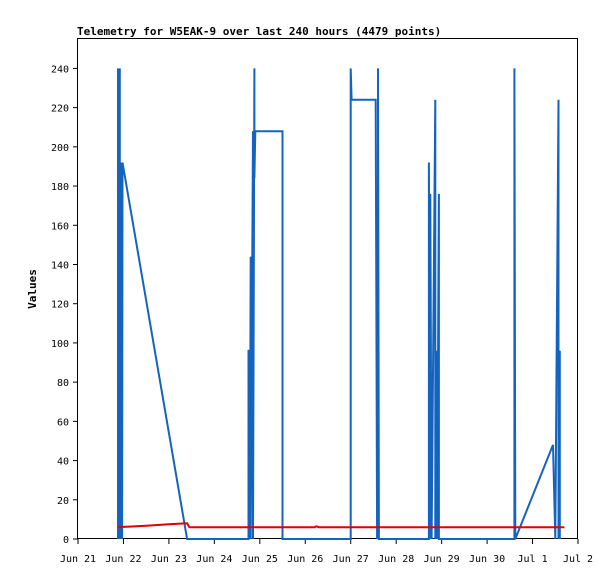  What do you see at coordinates (169, 559) in the screenshot?
I see `x-tick-label: Jun 23` at bounding box center [169, 559].